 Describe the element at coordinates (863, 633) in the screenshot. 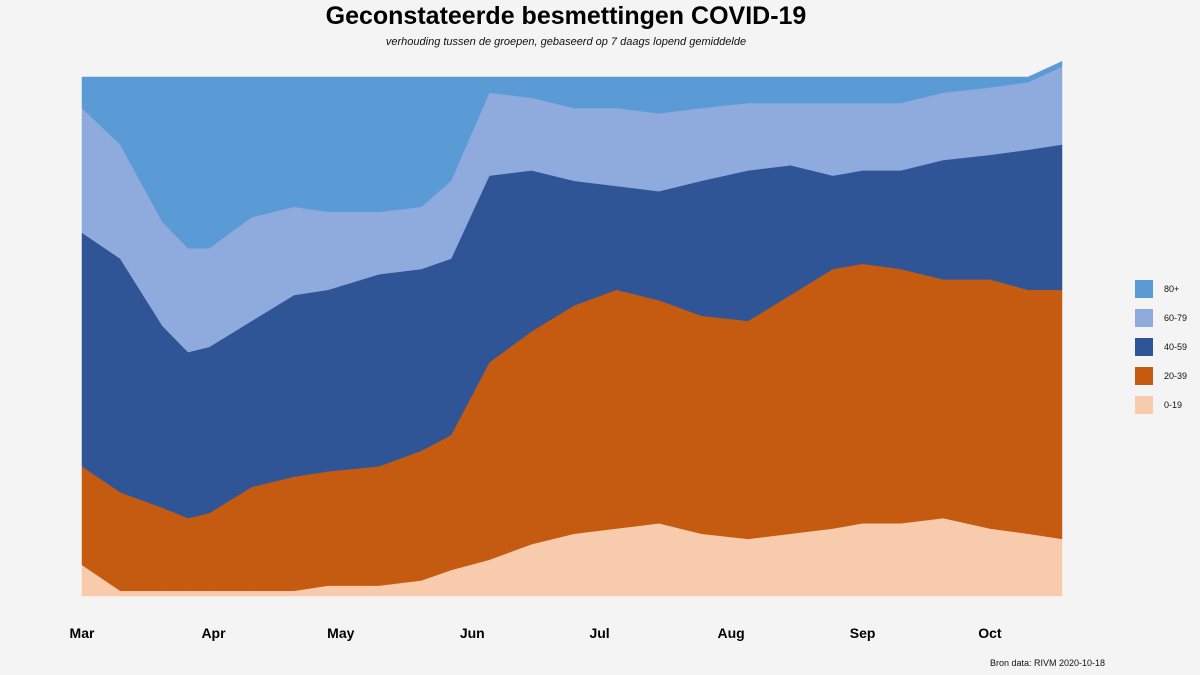

I see `x-tick-label-sep: Sep` at that location.